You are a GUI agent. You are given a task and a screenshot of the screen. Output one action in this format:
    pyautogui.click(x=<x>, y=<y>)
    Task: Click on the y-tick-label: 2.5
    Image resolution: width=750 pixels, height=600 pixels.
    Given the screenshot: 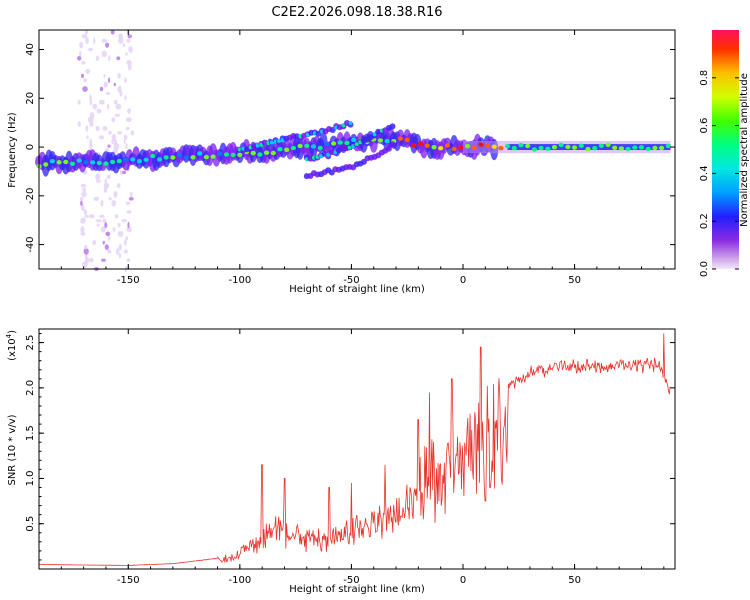 What is the action you would take?
    pyautogui.click(x=30, y=343)
    